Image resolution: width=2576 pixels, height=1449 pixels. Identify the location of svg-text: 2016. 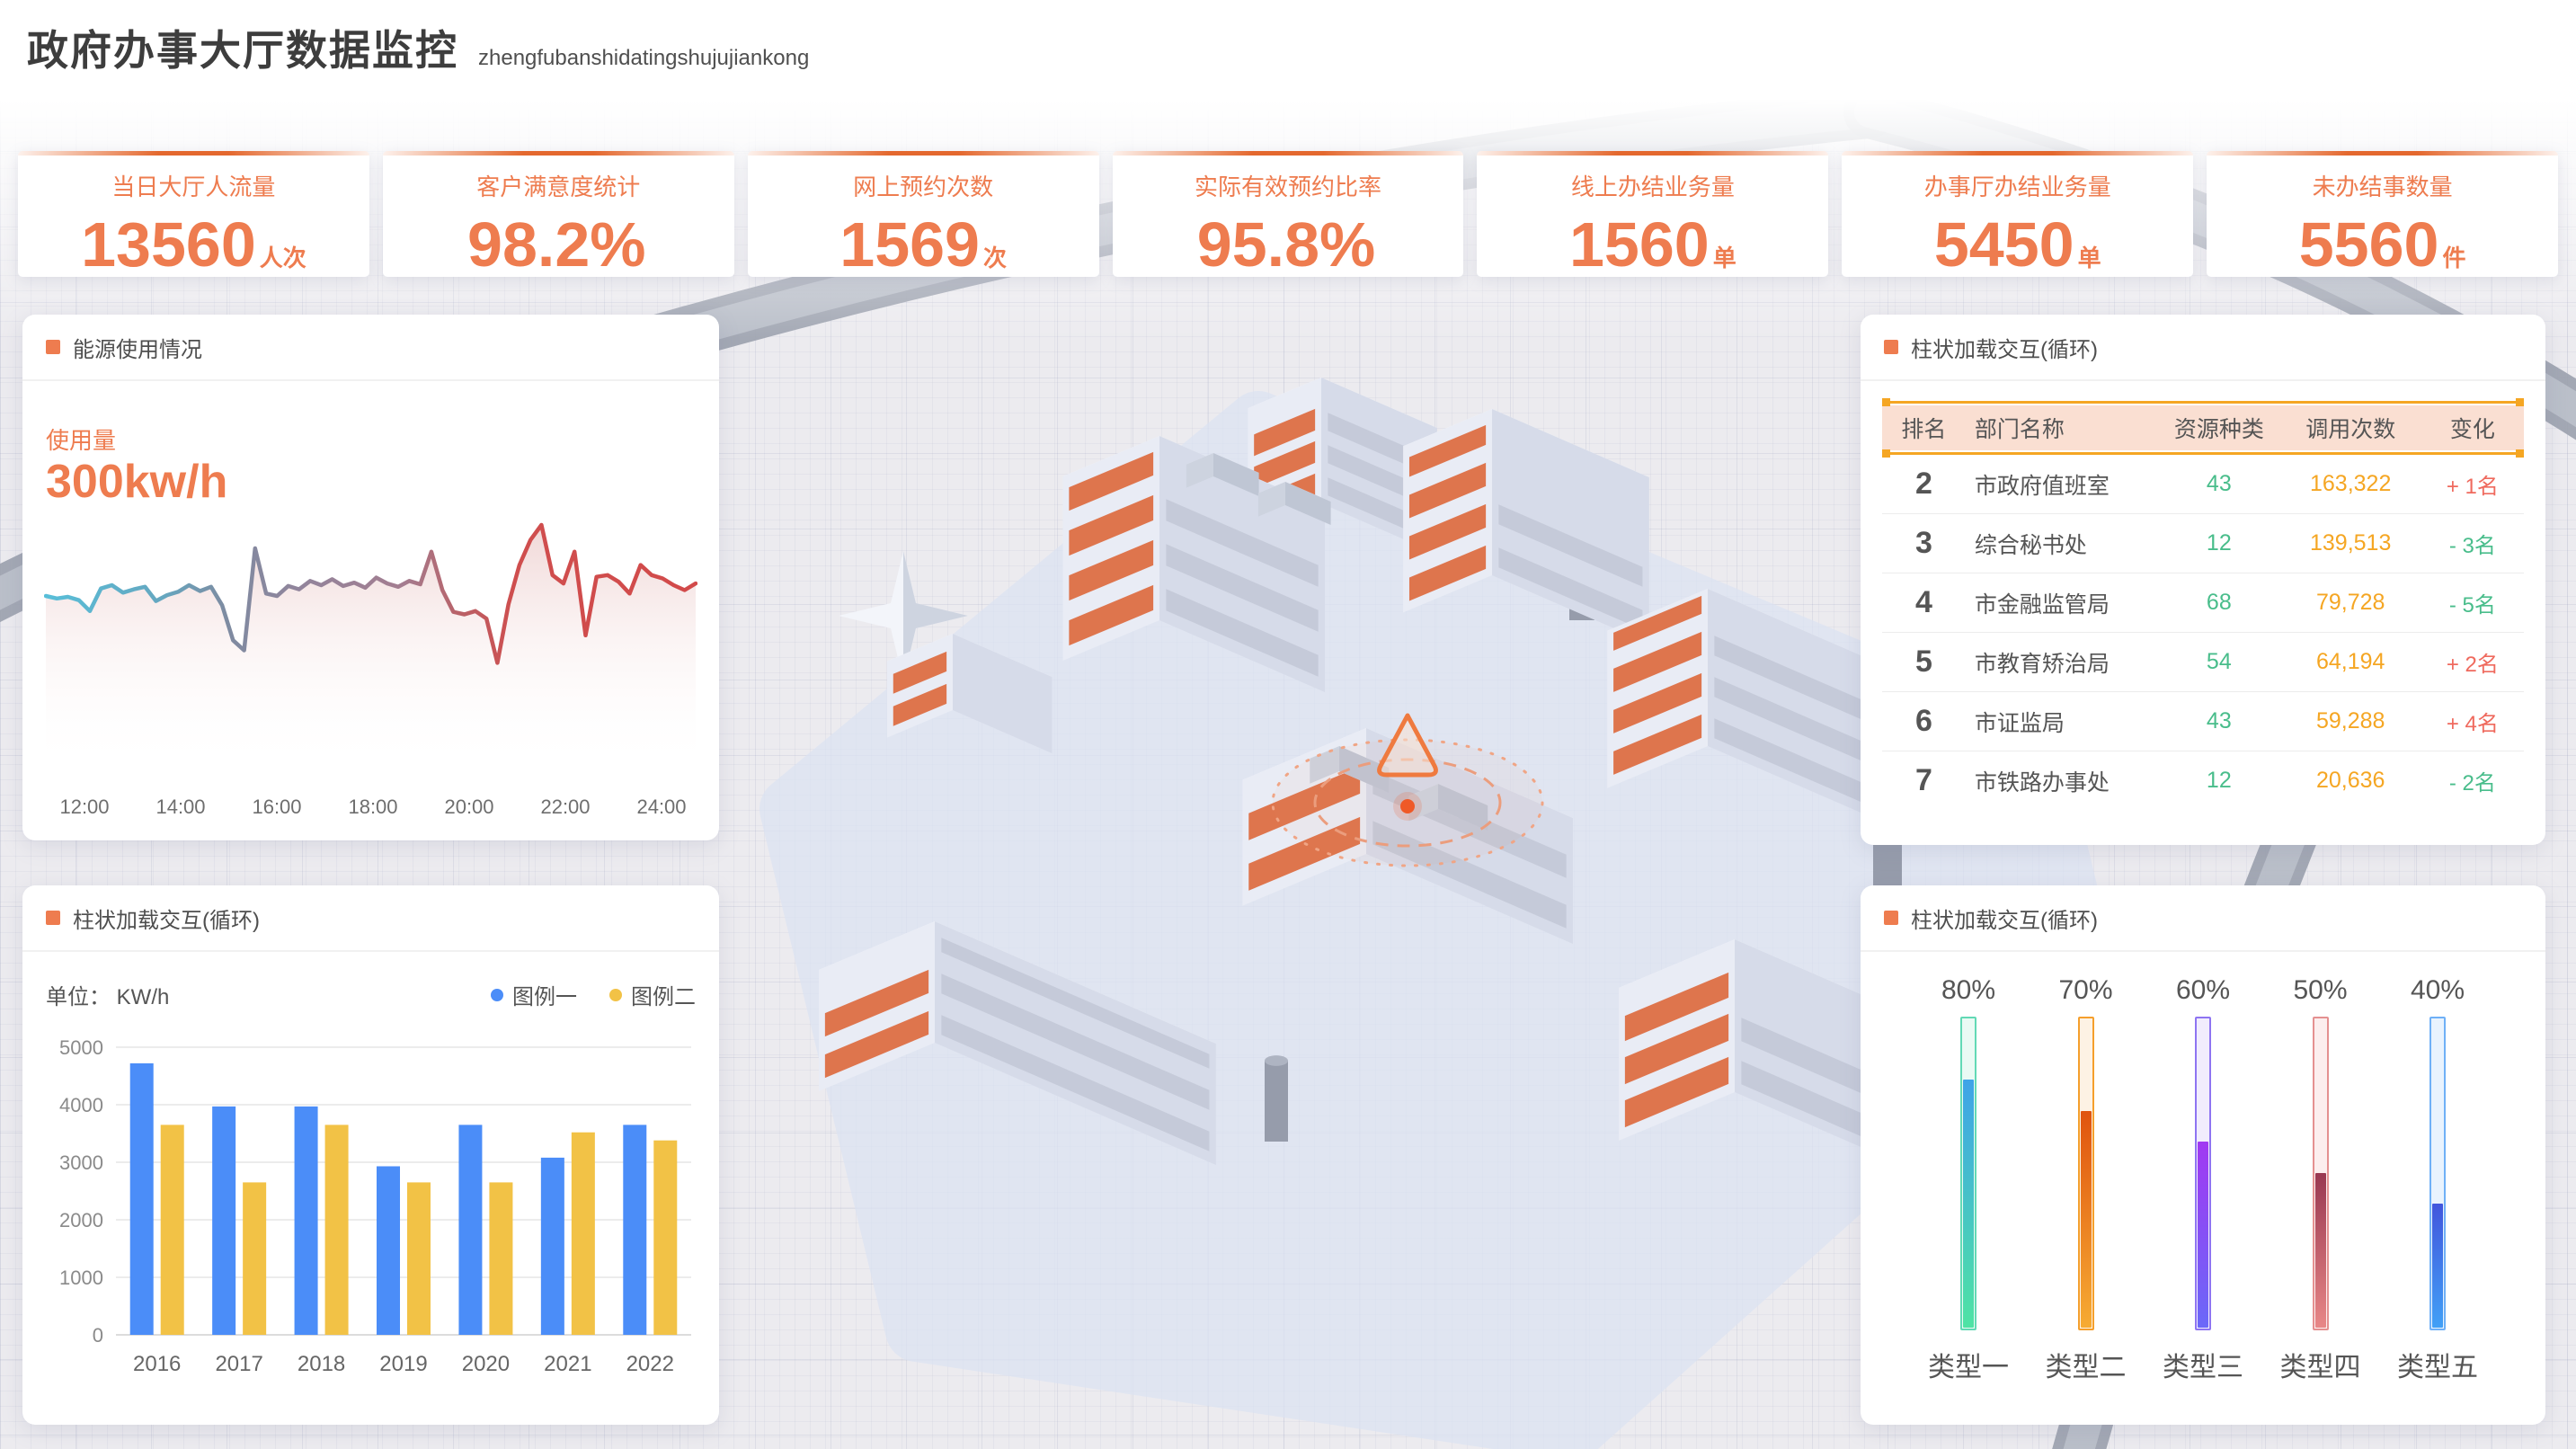
(157, 1364).